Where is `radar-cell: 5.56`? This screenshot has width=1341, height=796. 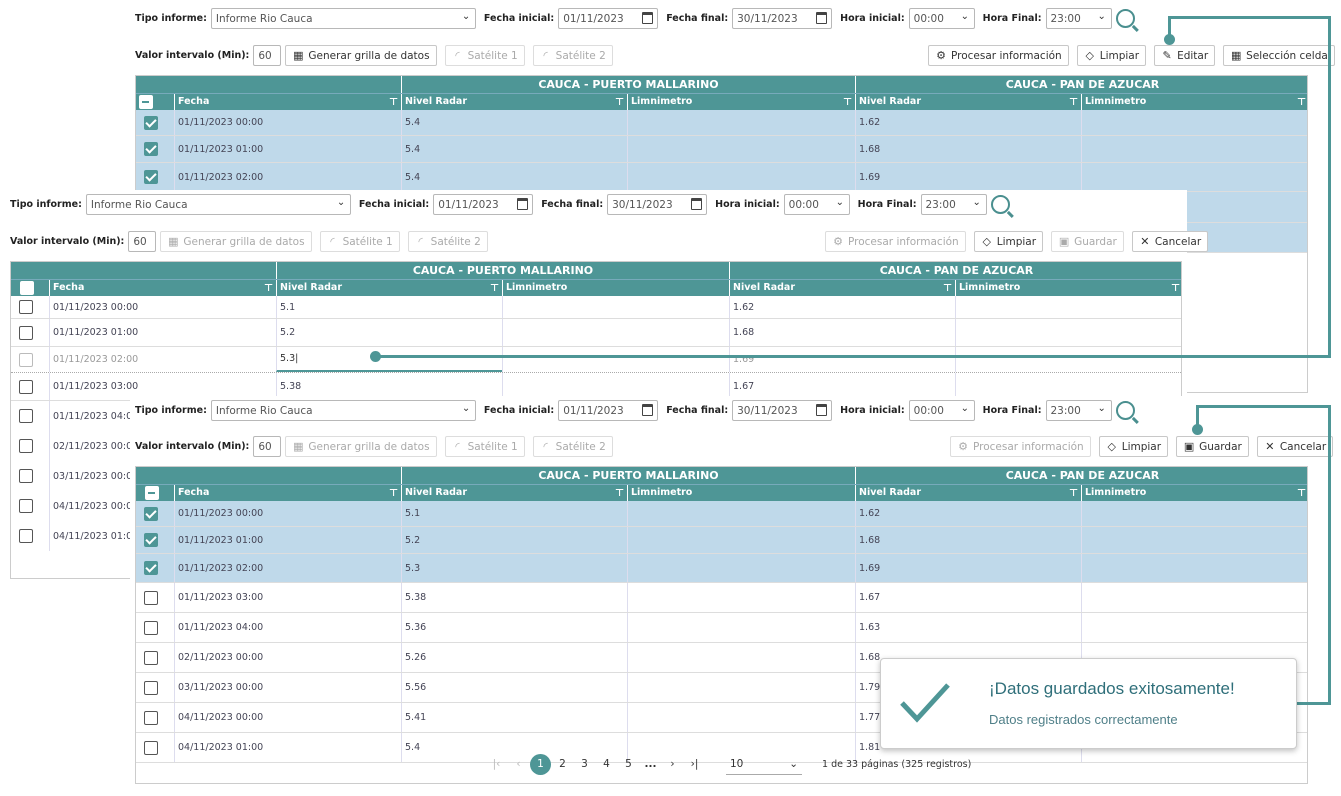 radar-cell: 5.56 is located at coordinates (514, 687).